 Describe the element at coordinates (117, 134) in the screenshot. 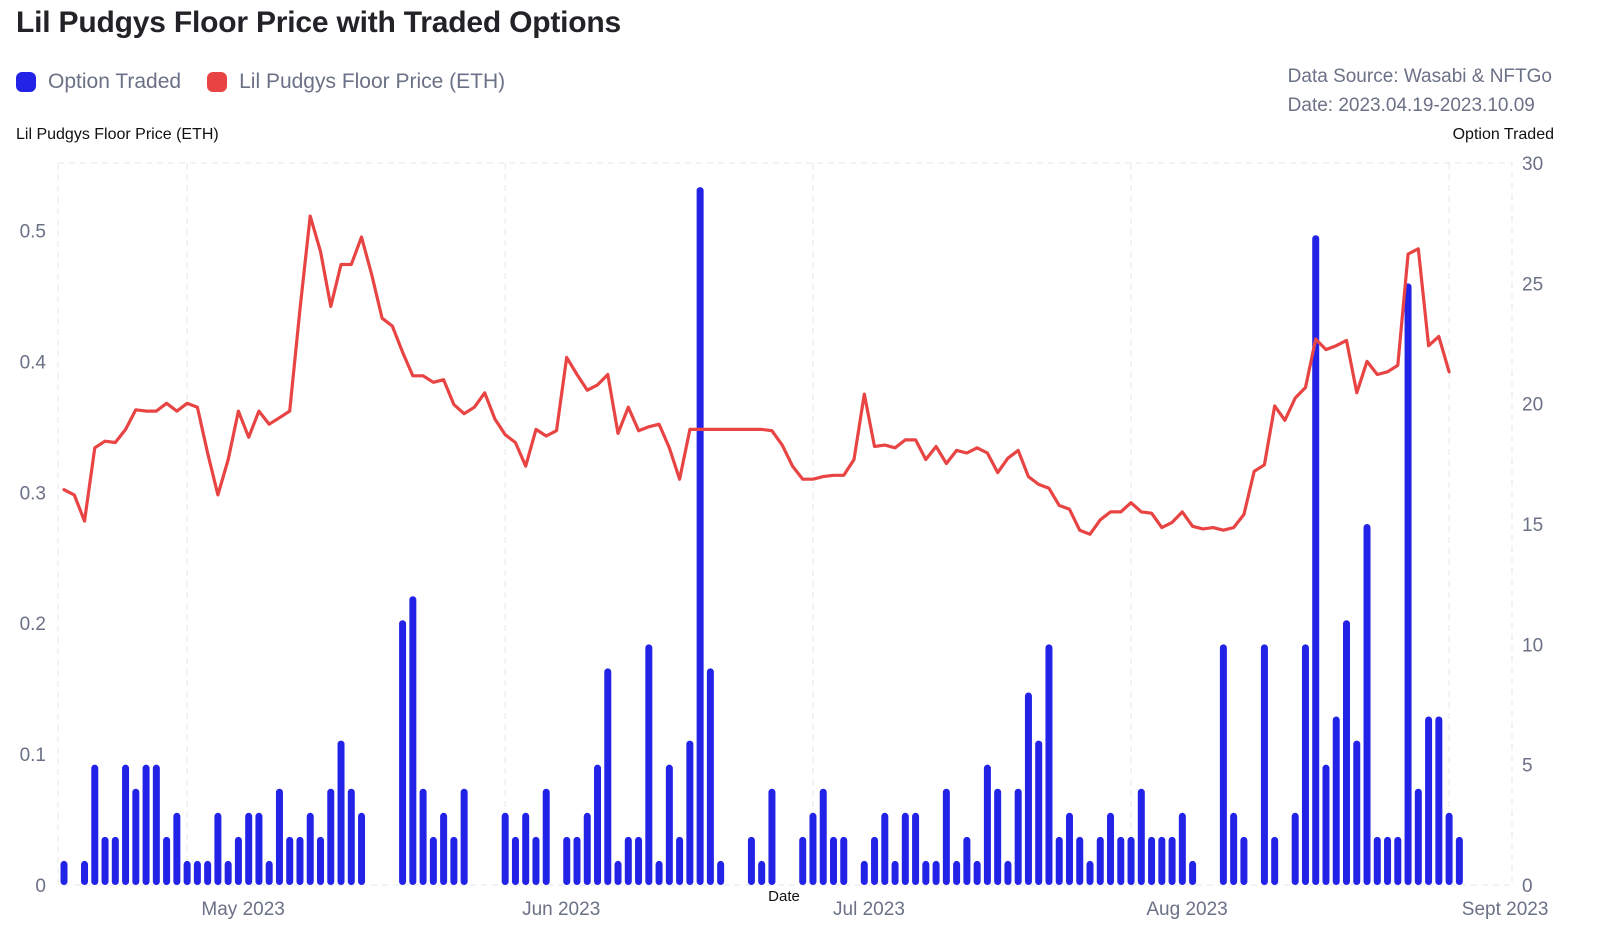

I see `left-axis-title: Lil Pudgys Floor Price (ETH)` at that location.